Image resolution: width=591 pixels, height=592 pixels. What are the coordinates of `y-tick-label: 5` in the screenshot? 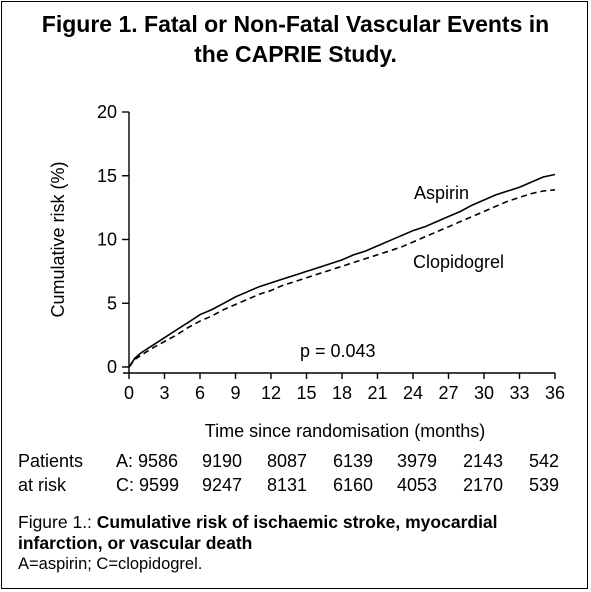 It's located at (112, 303).